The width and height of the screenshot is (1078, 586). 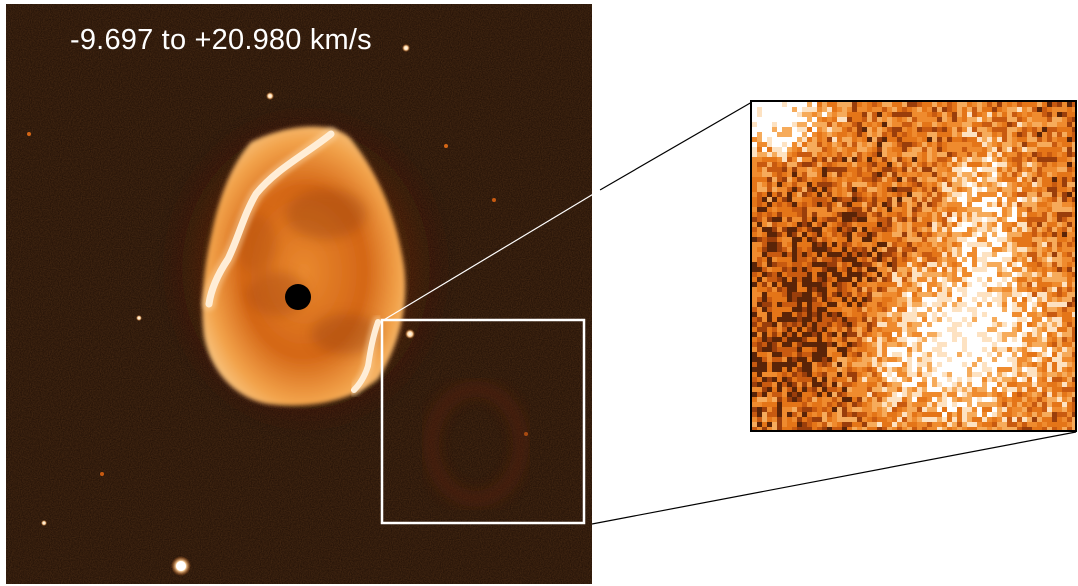 I want to click on faint-knot, so click(x=476, y=444).